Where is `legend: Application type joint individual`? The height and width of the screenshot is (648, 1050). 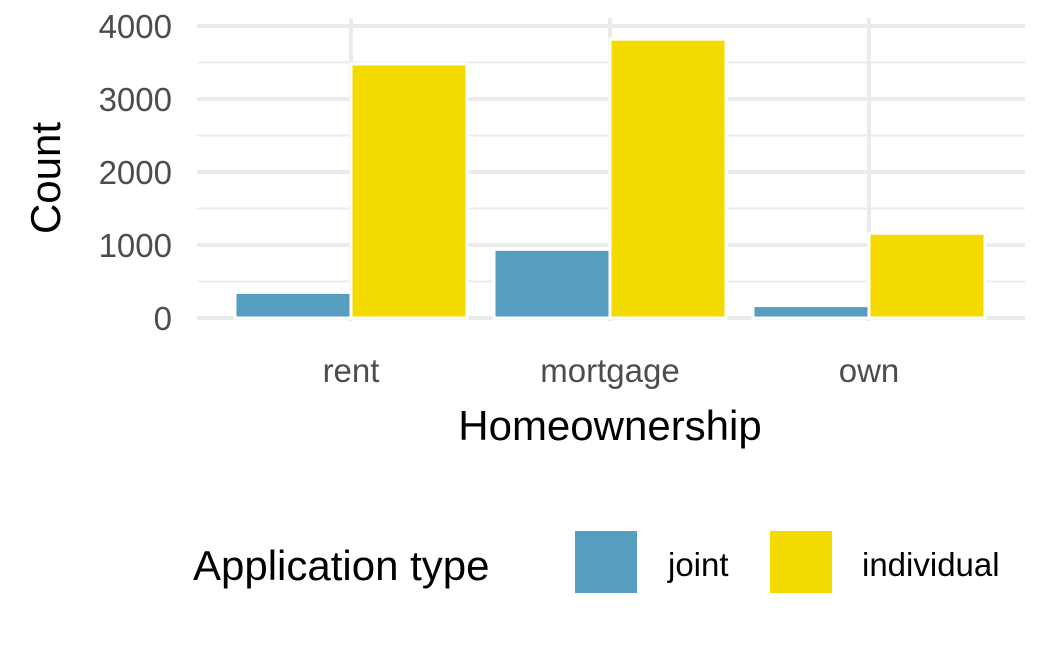 legend: Application type joint individual is located at coordinates (596, 562).